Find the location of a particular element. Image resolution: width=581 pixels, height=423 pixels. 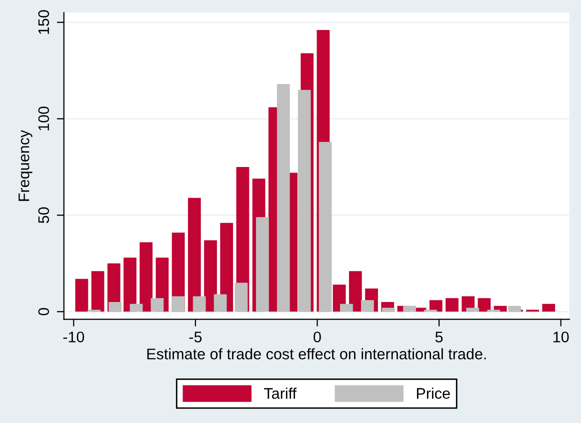

x-axis-title: Estimate of trade cost effect on international trade. is located at coordinates (316, 354).